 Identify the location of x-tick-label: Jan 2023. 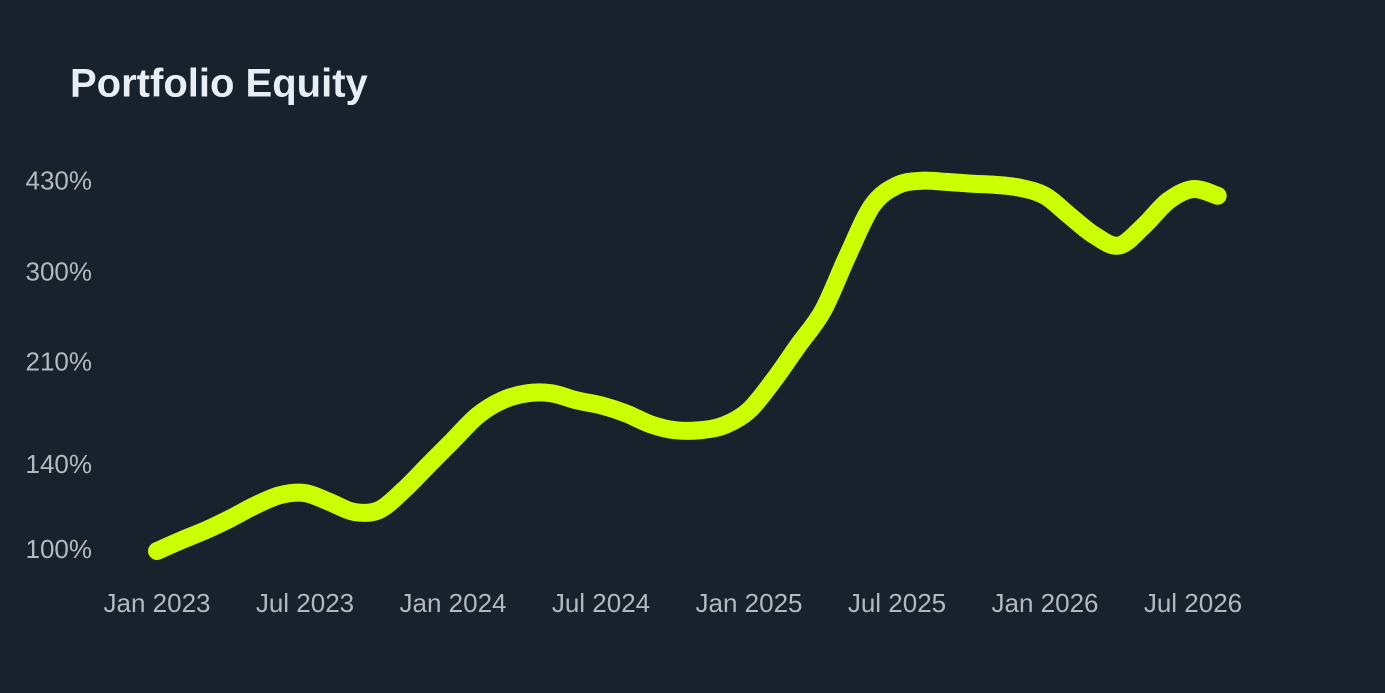
(157, 603).